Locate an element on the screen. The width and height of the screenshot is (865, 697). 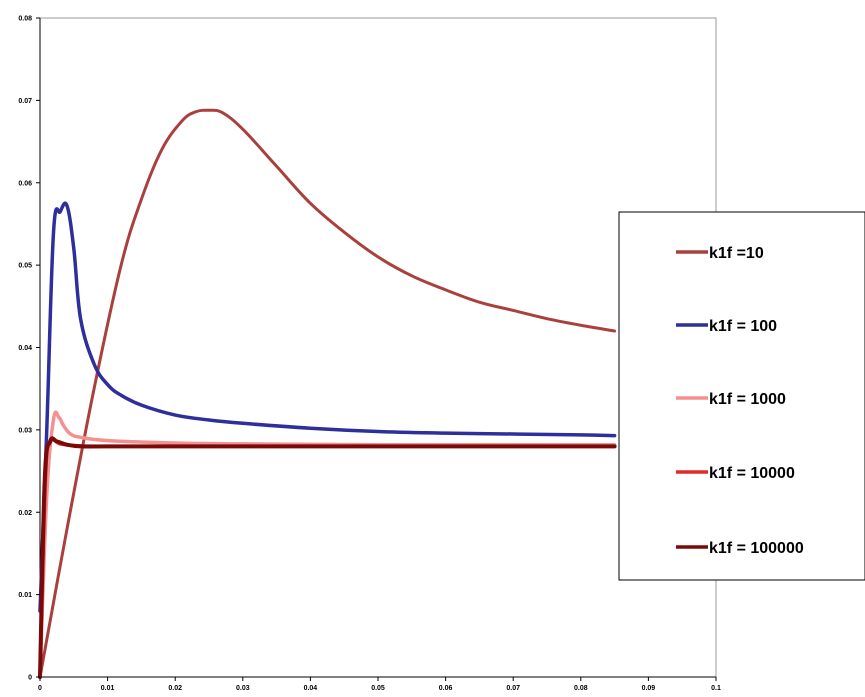
x-tick-label: 0.03 is located at coordinates (243, 688).